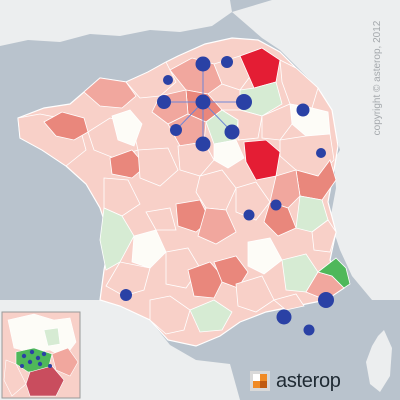 The image size is (400, 400). I want to click on asterop-square-logo-icon, so click(260, 381).